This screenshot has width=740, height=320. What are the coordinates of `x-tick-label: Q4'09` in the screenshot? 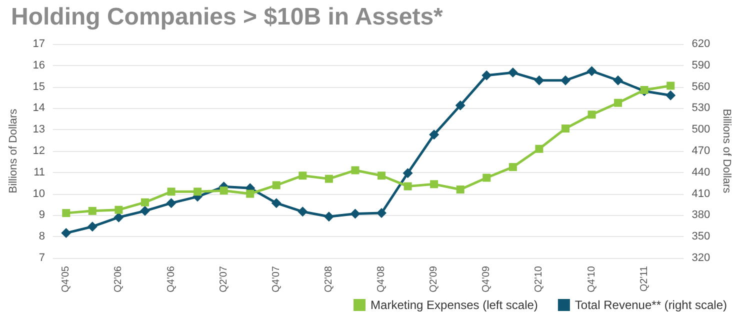 It's located at (486, 279).